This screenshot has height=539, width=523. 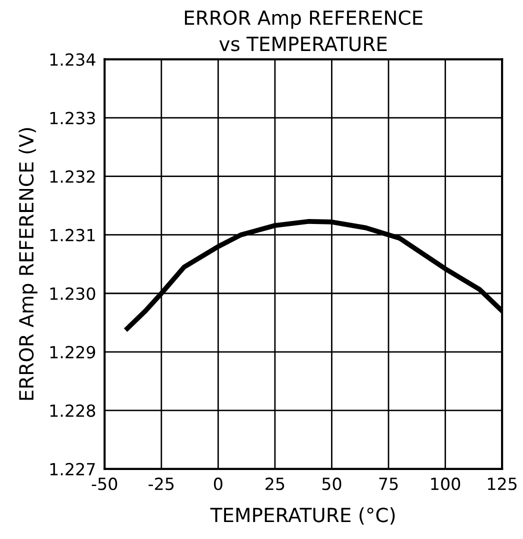 I want to click on y-tick-label: 1.229, so click(x=73, y=352).